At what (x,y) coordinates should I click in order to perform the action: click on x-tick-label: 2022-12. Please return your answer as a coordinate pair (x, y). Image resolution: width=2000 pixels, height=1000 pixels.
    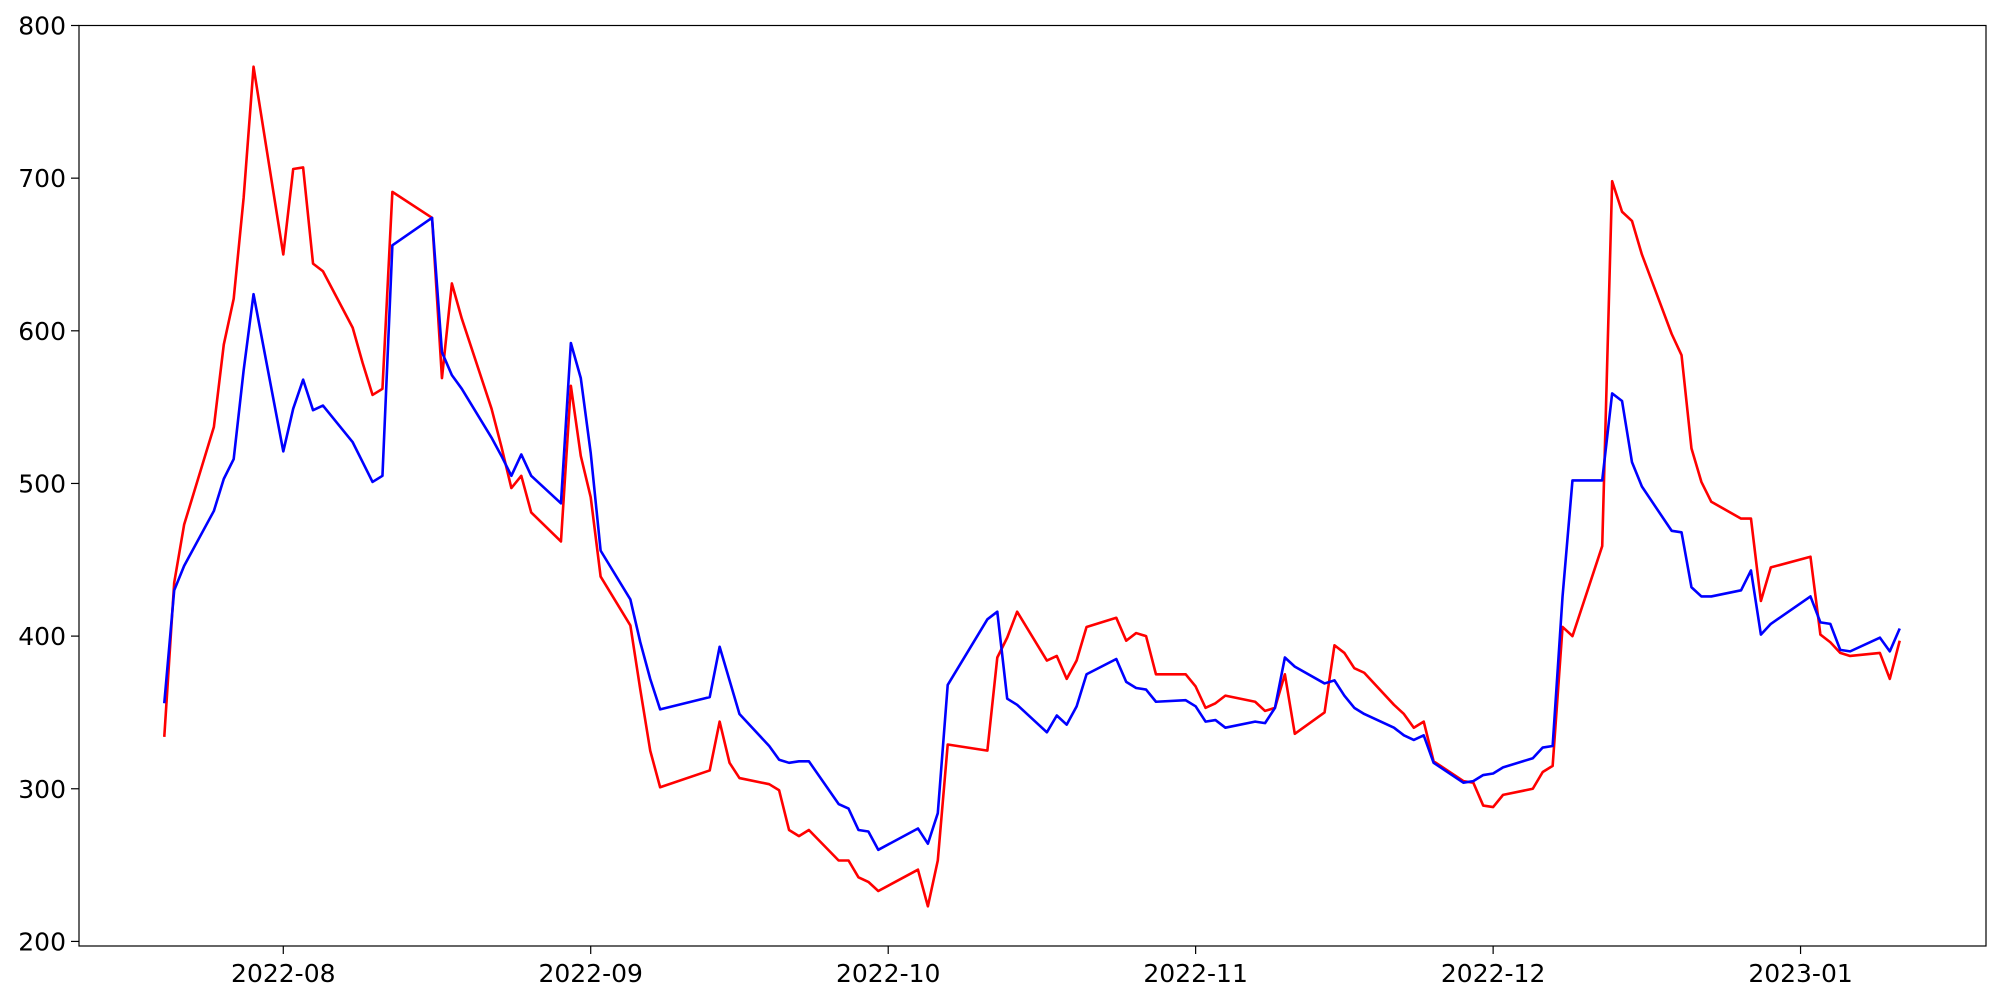
    Looking at the image, I should click on (1493, 973).